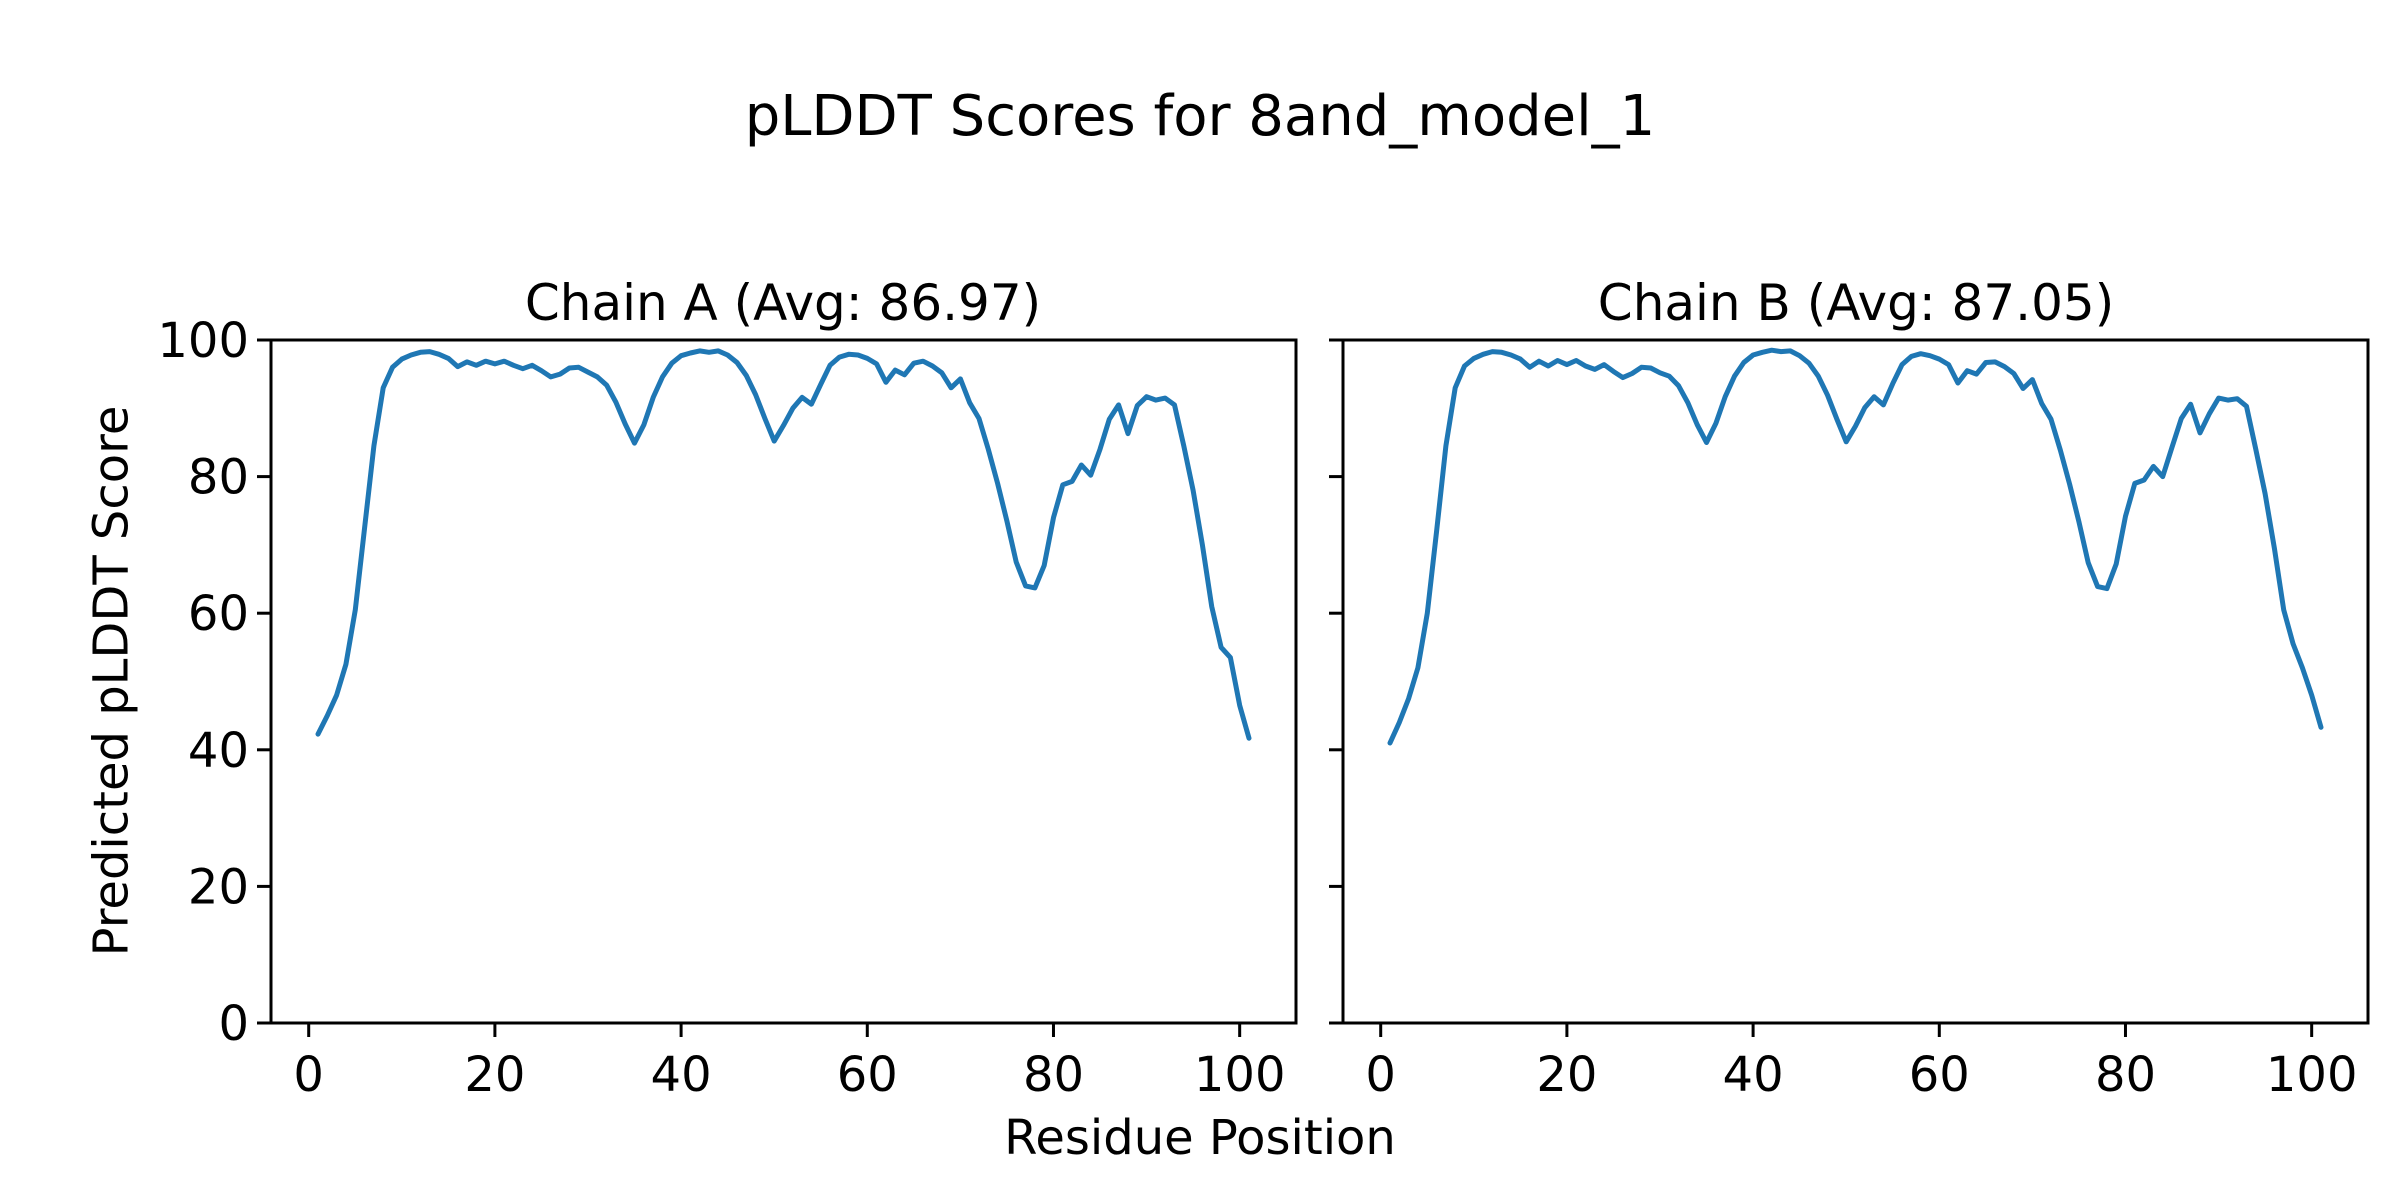 The height and width of the screenshot is (1200, 2400). What do you see at coordinates (1856, 303) in the screenshot?
I see `chain-b-title: Chain B (Avg: 87.05)` at bounding box center [1856, 303].